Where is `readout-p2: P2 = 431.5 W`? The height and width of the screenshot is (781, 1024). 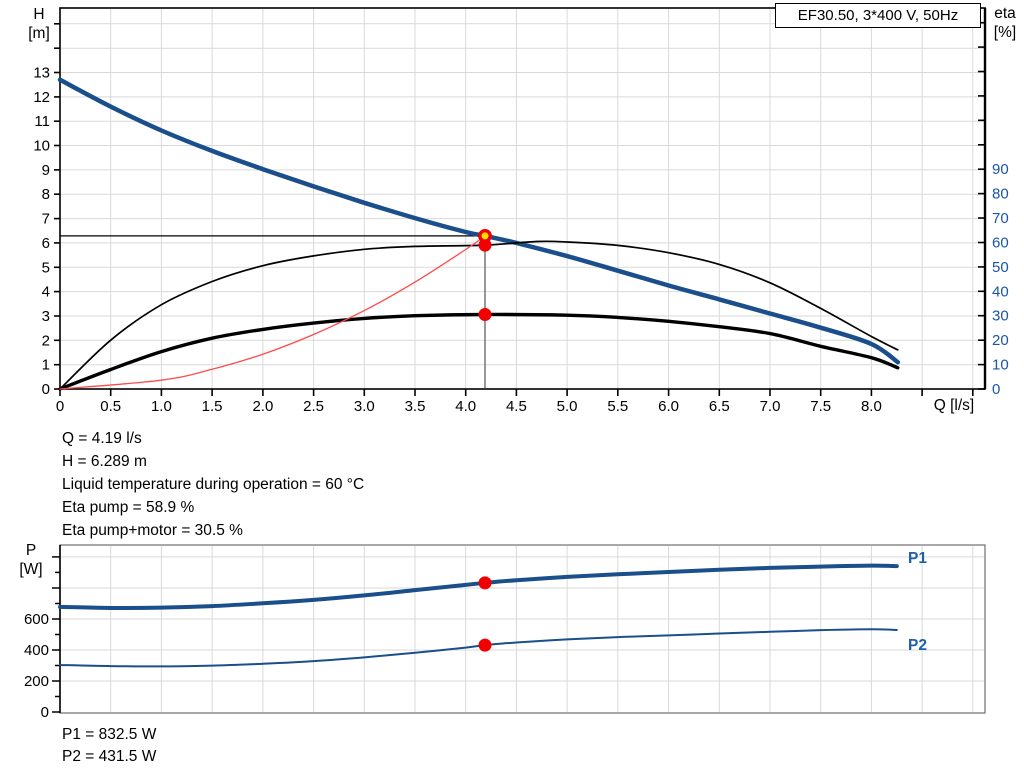
readout-p2: P2 = 431.5 W is located at coordinates (109, 756).